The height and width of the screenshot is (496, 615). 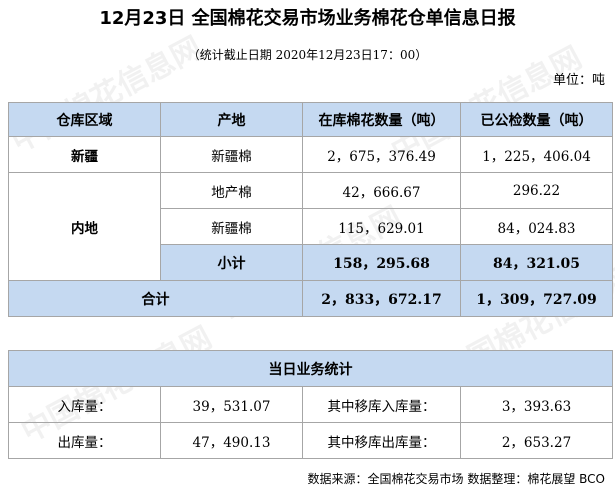 What do you see at coordinates (155, 298) in the screenshot?
I see `total-label: 合计` at bounding box center [155, 298].